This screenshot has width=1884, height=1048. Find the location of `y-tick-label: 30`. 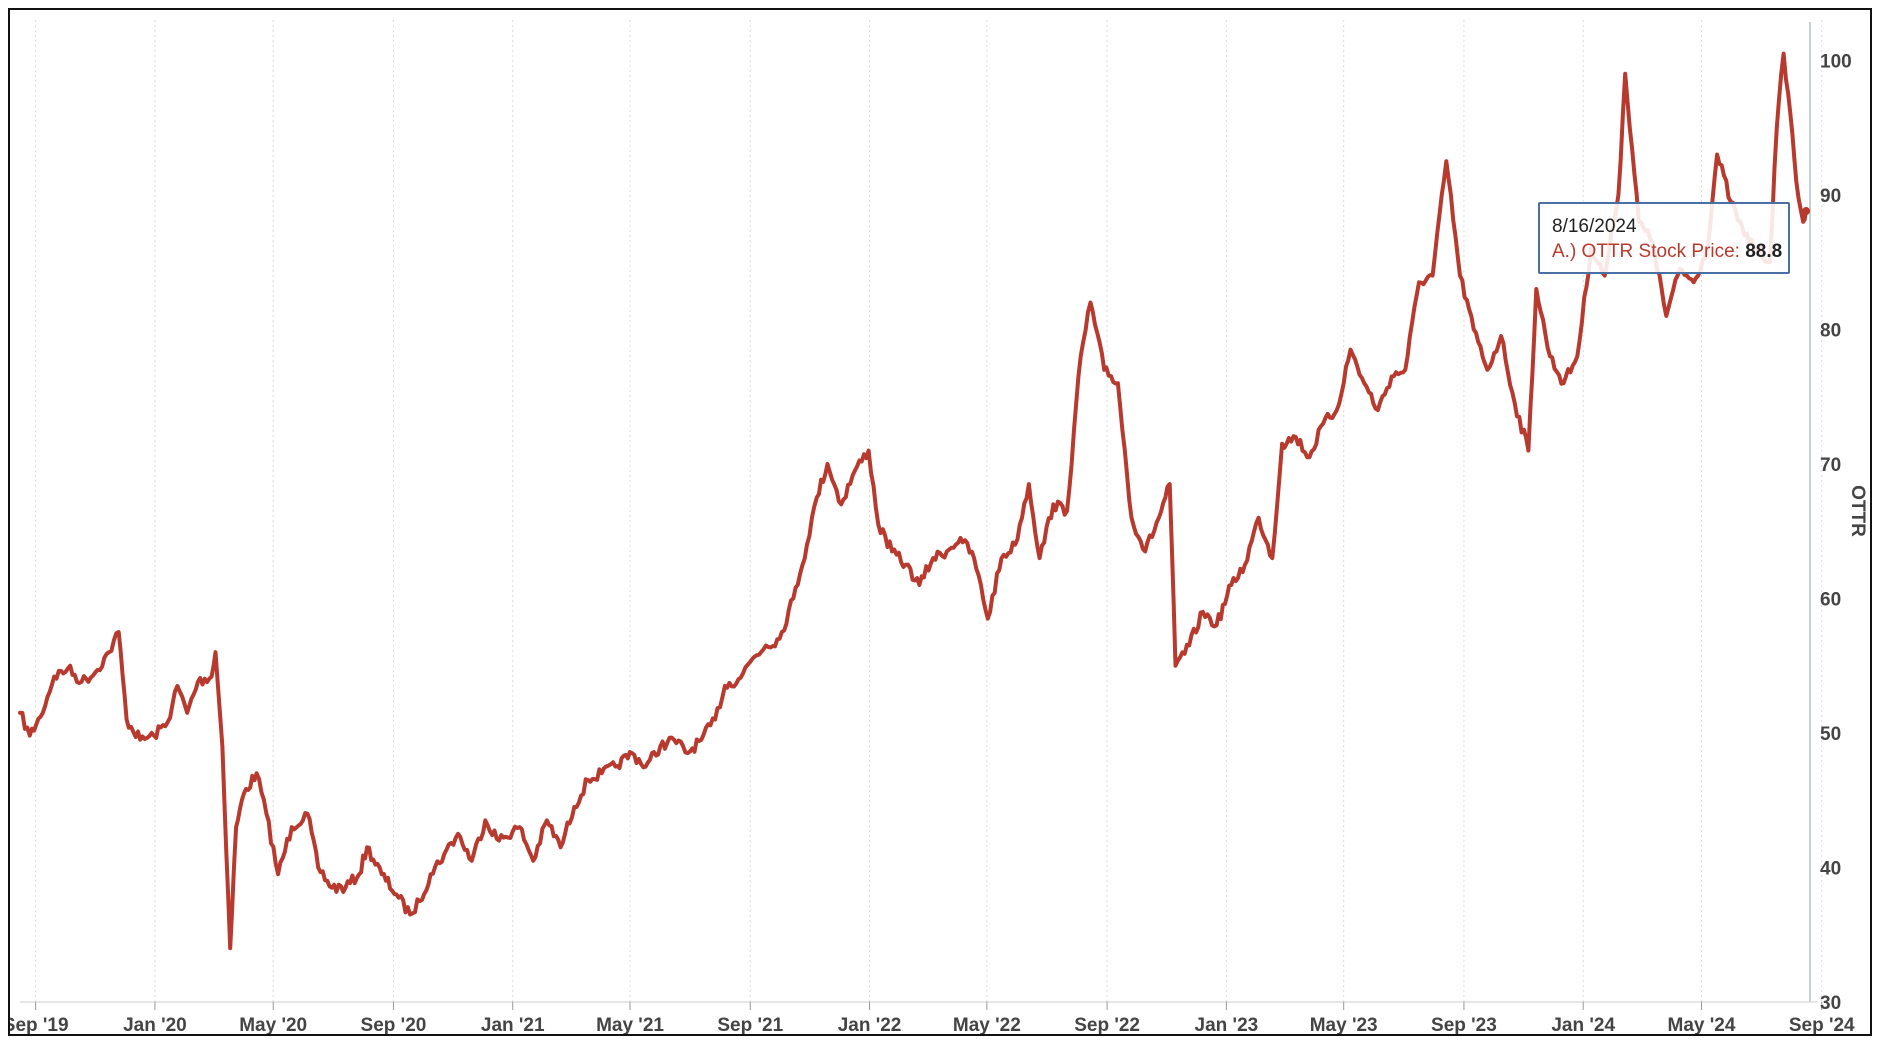

y-tick-label: 30 is located at coordinates (1830, 1003).